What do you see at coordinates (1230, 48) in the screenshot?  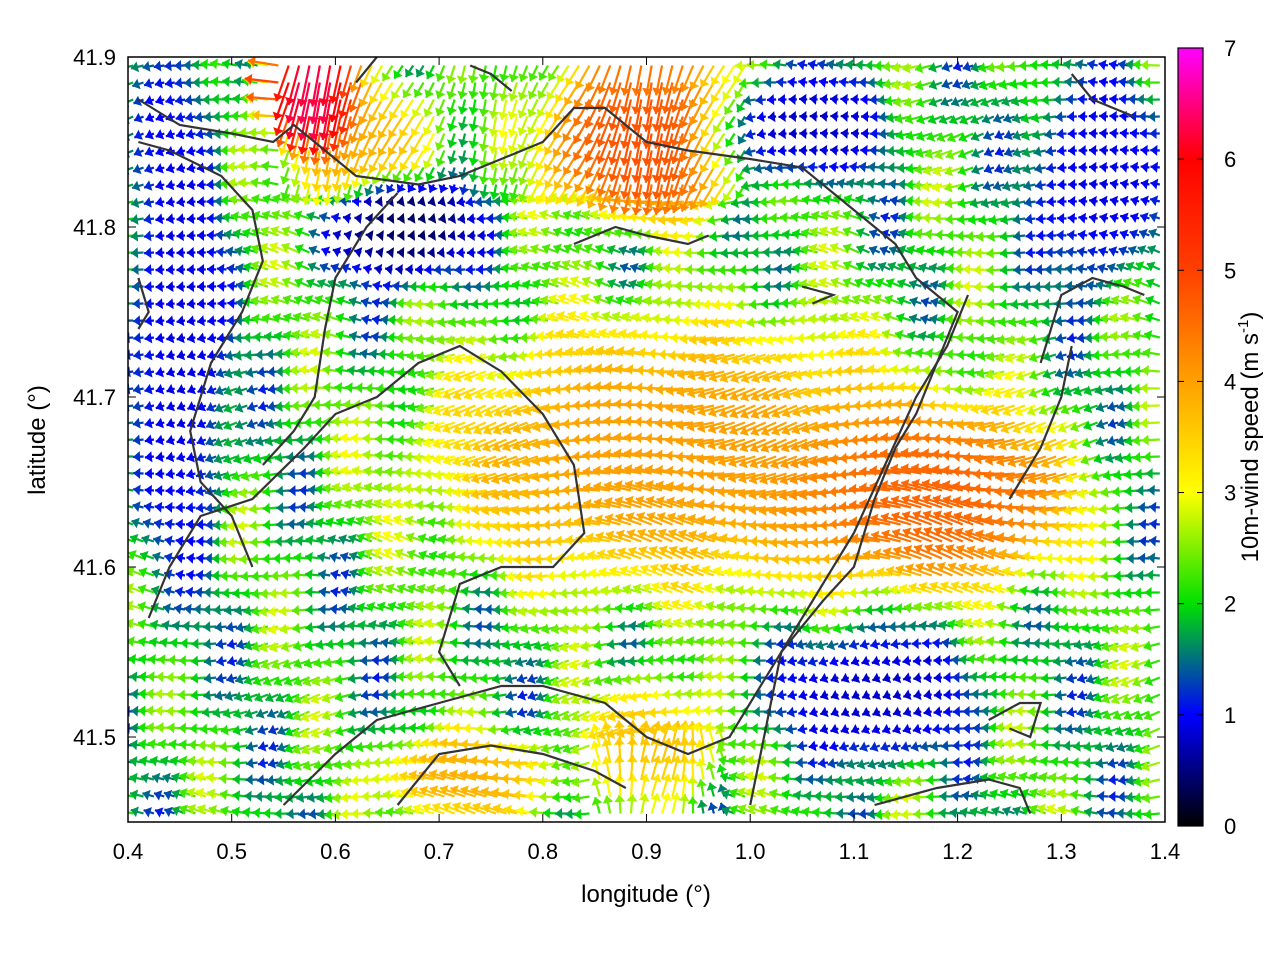 I see `colorbar-tick-label: 7` at bounding box center [1230, 48].